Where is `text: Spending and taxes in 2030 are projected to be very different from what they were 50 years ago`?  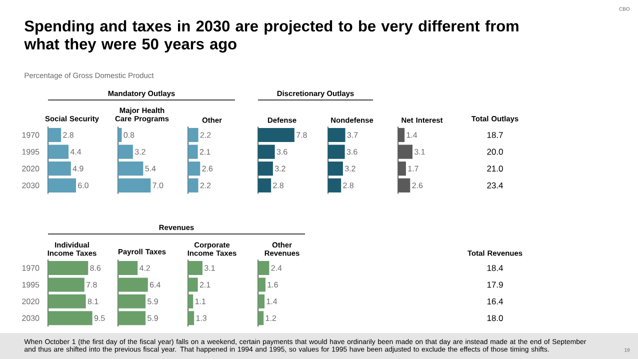 text: Spending and taxes in 2030 are projected to be very different from what they were 50 years ago is located at coordinates (271, 36).